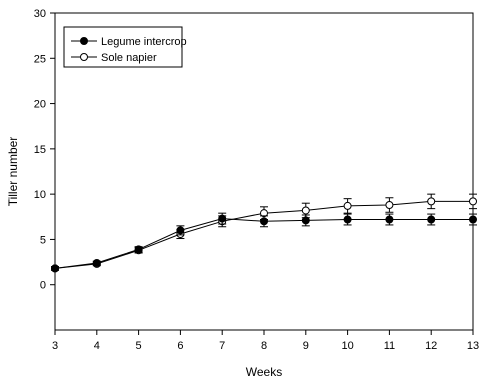 The width and height of the screenshot is (481, 382). Describe the element at coordinates (347, 346) in the screenshot. I see `x-tick-label: 10` at that location.